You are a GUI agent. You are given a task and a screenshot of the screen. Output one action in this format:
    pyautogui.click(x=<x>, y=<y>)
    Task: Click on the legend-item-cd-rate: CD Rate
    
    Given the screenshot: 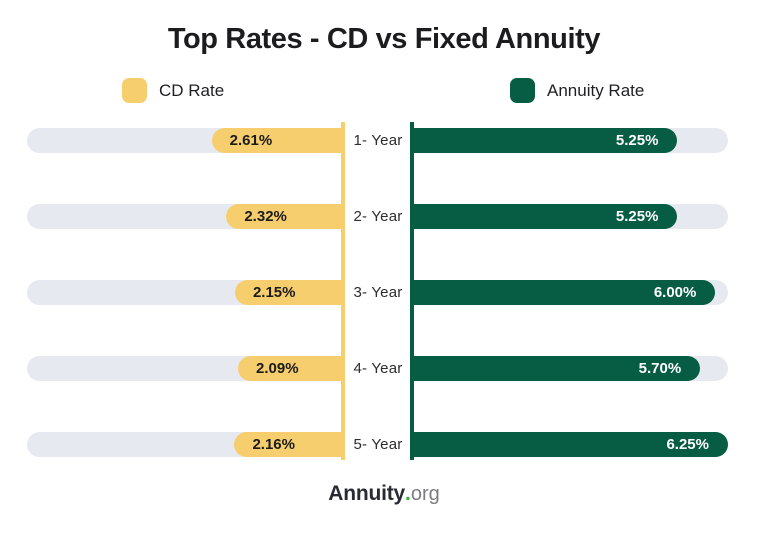 What is the action you would take?
    pyautogui.click(x=173, y=90)
    